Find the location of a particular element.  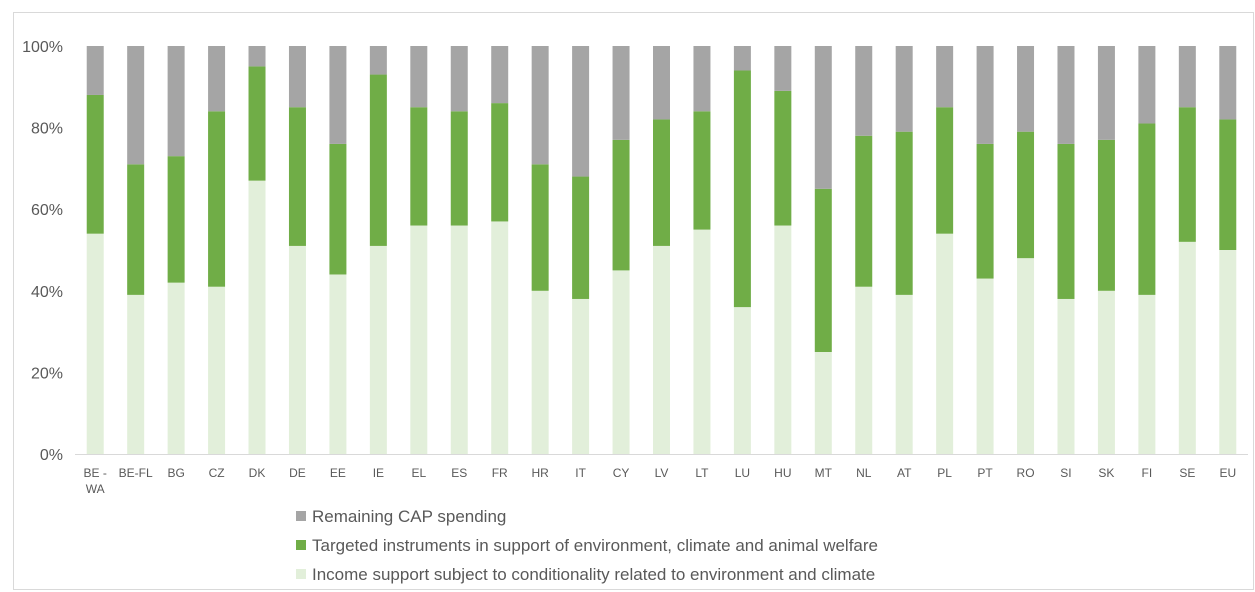

x-tick-label: AT is located at coordinates (904, 473).